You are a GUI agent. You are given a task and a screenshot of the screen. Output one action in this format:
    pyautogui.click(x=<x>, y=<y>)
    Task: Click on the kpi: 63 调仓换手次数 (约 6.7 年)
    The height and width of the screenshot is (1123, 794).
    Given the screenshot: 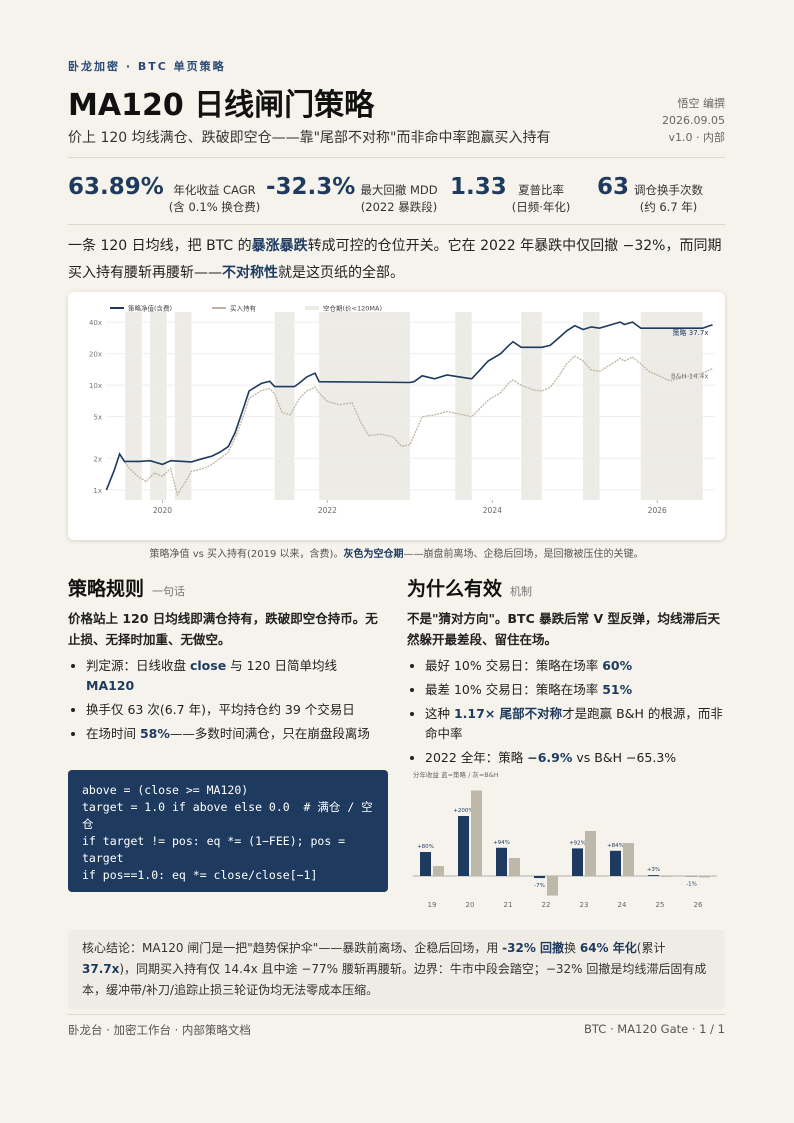 What is the action you would take?
    pyautogui.click(x=650, y=195)
    